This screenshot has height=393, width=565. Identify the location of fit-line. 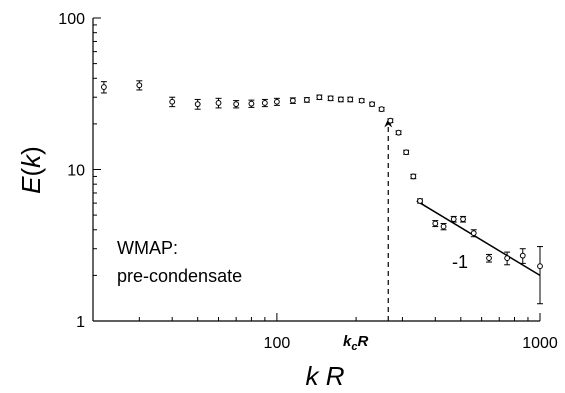
(478, 238).